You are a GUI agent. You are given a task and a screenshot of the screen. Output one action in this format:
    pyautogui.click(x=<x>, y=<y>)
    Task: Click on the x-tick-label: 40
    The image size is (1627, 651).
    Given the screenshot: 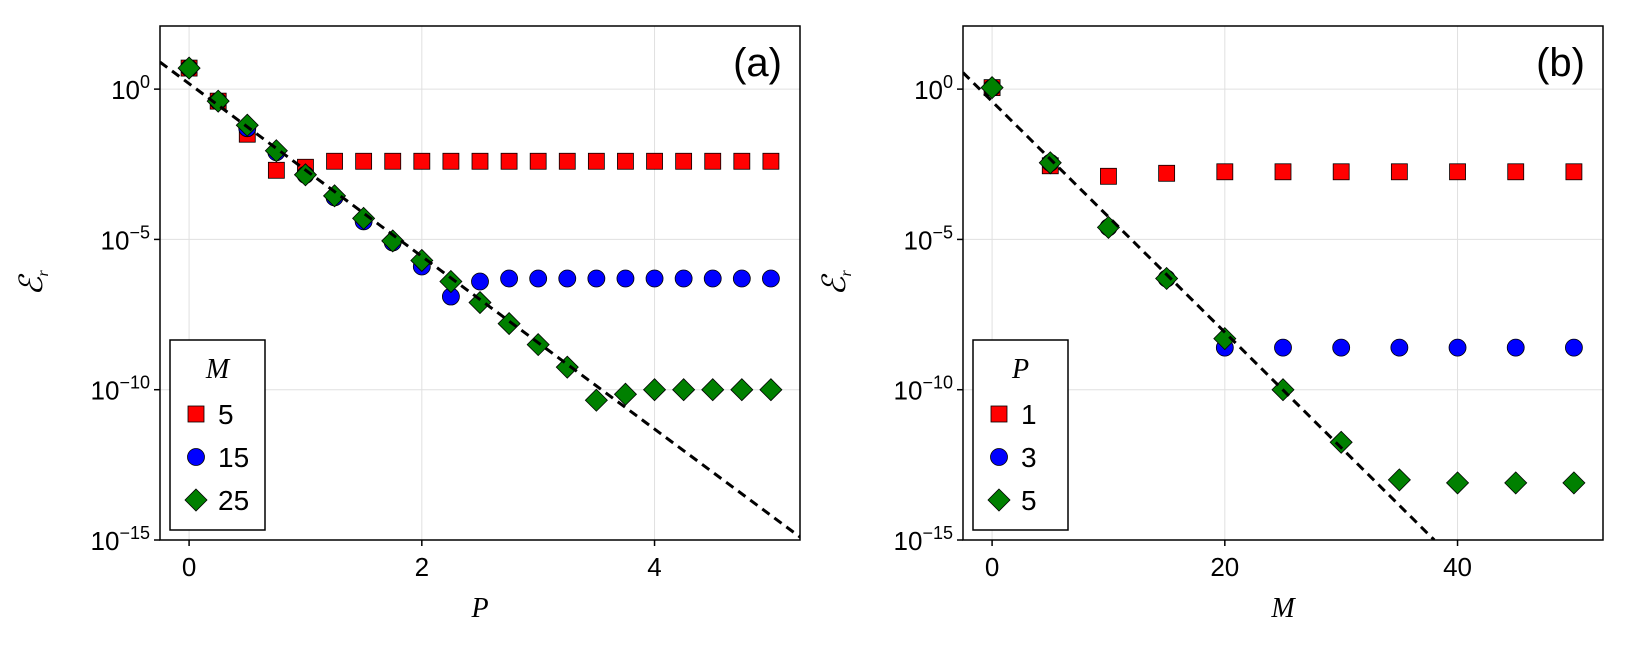 What is the action you would take?
    pyautogui.click(x=1457, y=567)
    